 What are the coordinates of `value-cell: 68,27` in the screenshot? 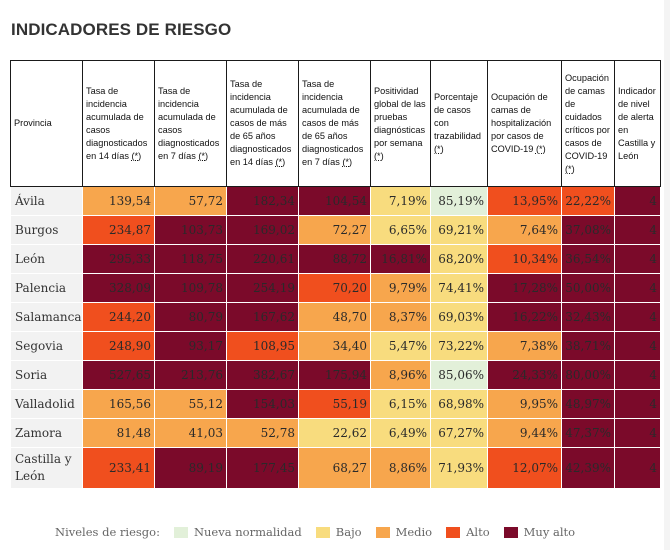 It's located at (334, 468).